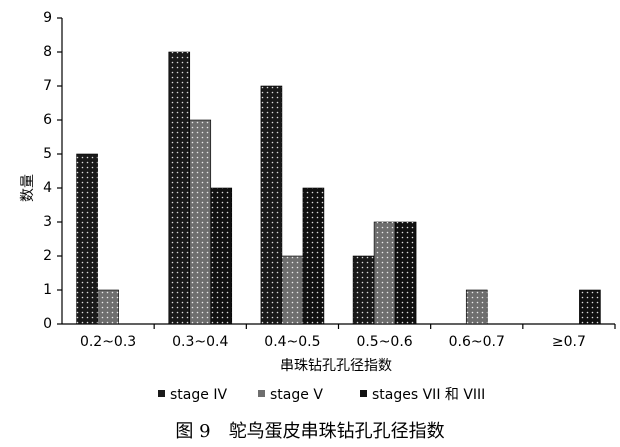 This screenshot has width=620, height=447. Describe the element at coordinates (28, 188) in the screenshot. I see `y-axis-label: 数量` at that location.